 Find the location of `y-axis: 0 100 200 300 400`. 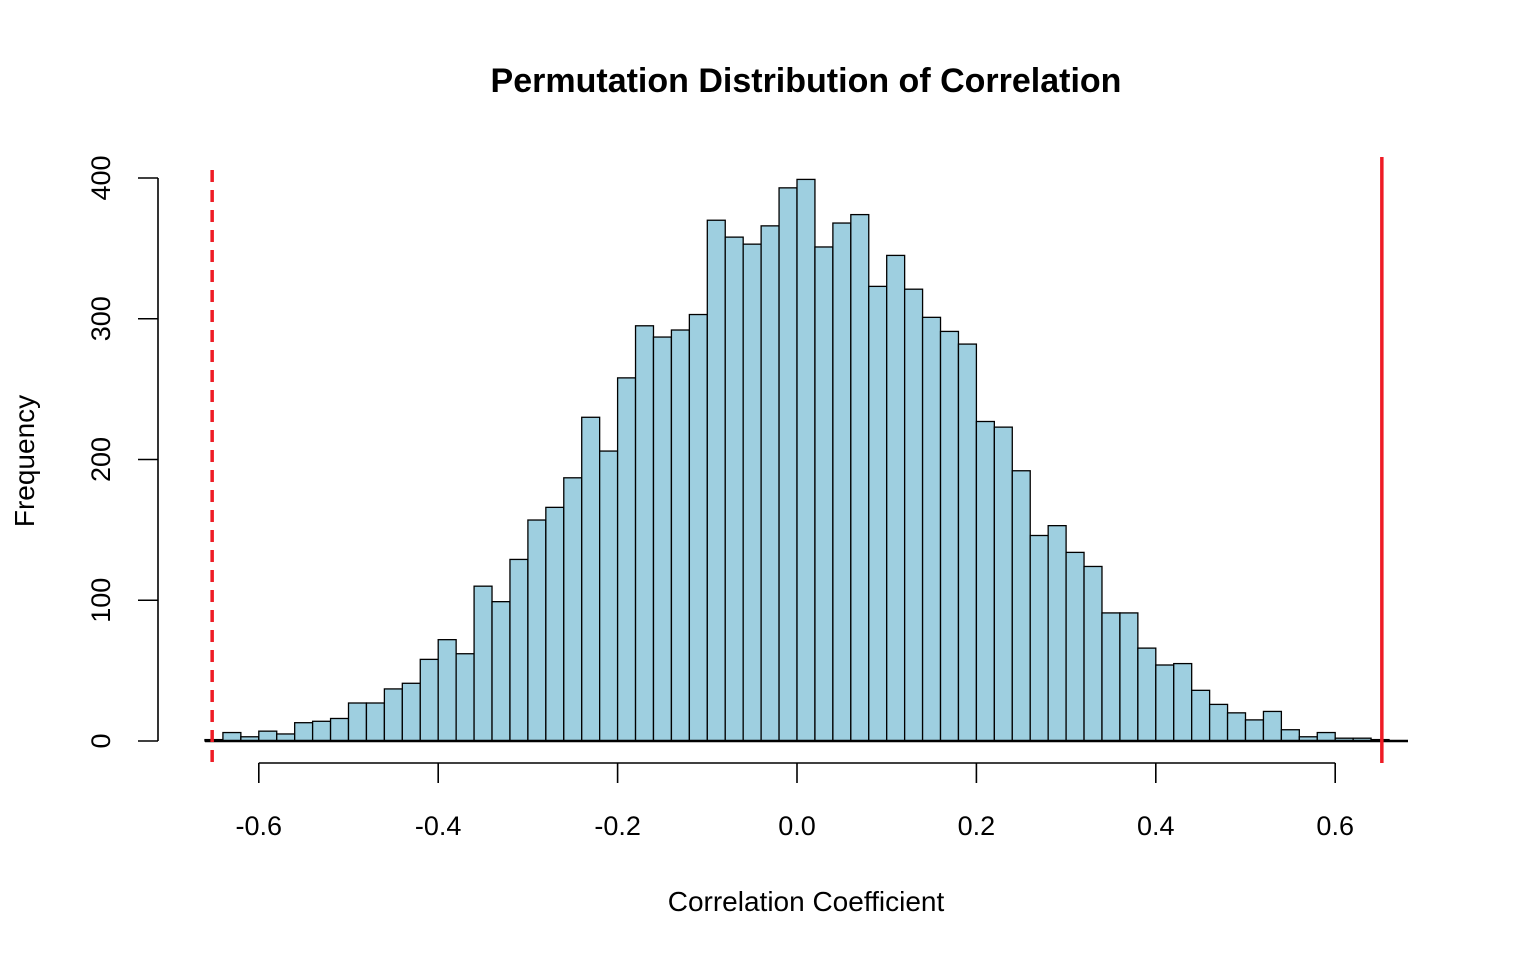

y-axis: 0 100 200 300 400 is located at coordinates (122, 452).